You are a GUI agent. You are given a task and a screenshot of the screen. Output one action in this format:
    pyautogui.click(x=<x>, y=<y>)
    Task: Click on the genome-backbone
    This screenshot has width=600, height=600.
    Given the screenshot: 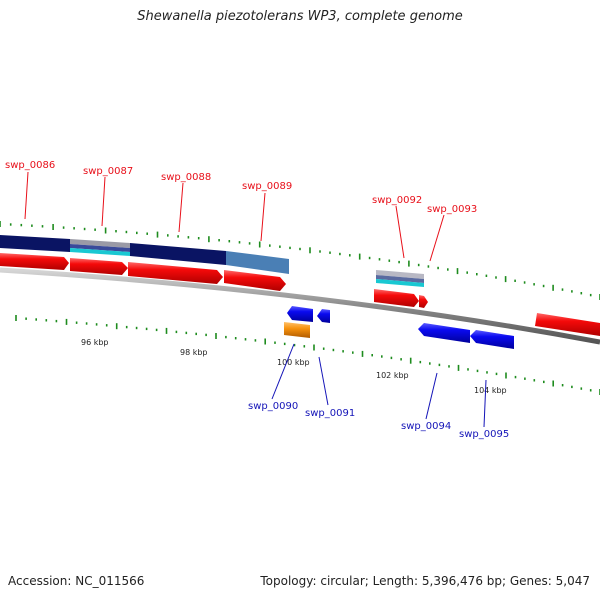 What is the action you would take?
    pyautogui.click(x=300, y=306)
    